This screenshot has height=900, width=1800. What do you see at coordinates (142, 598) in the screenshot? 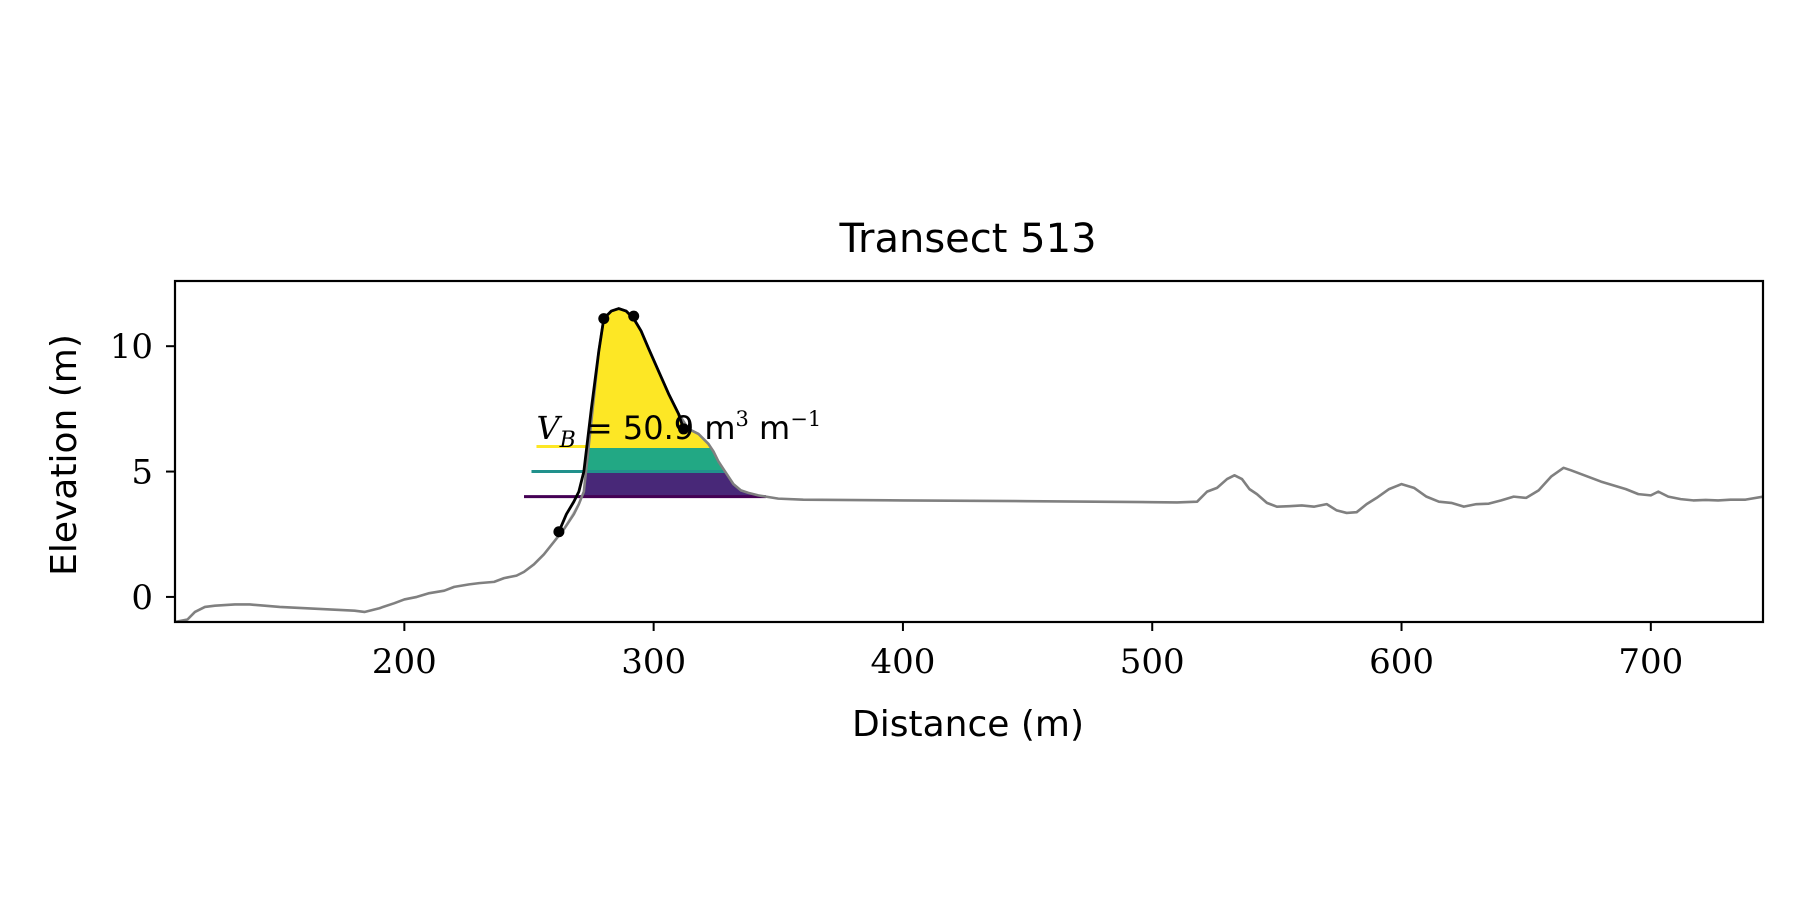
I see `y-tick-label-0: 0` at bounding box center [142, 598].